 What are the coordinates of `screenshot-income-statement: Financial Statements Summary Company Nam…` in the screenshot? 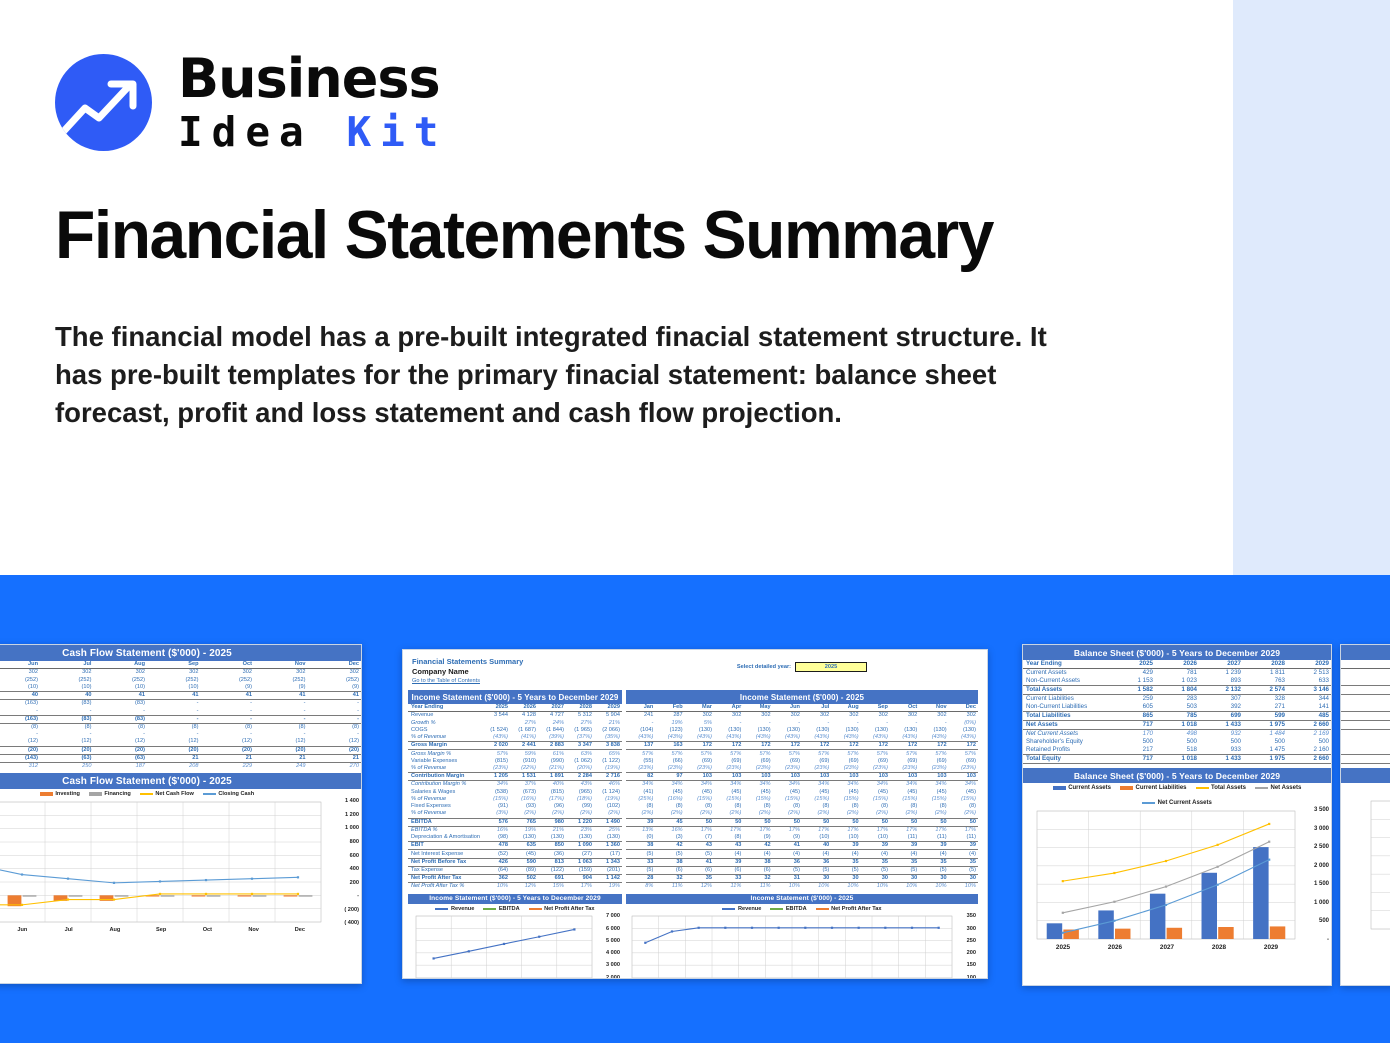 It's located at (695, 814).